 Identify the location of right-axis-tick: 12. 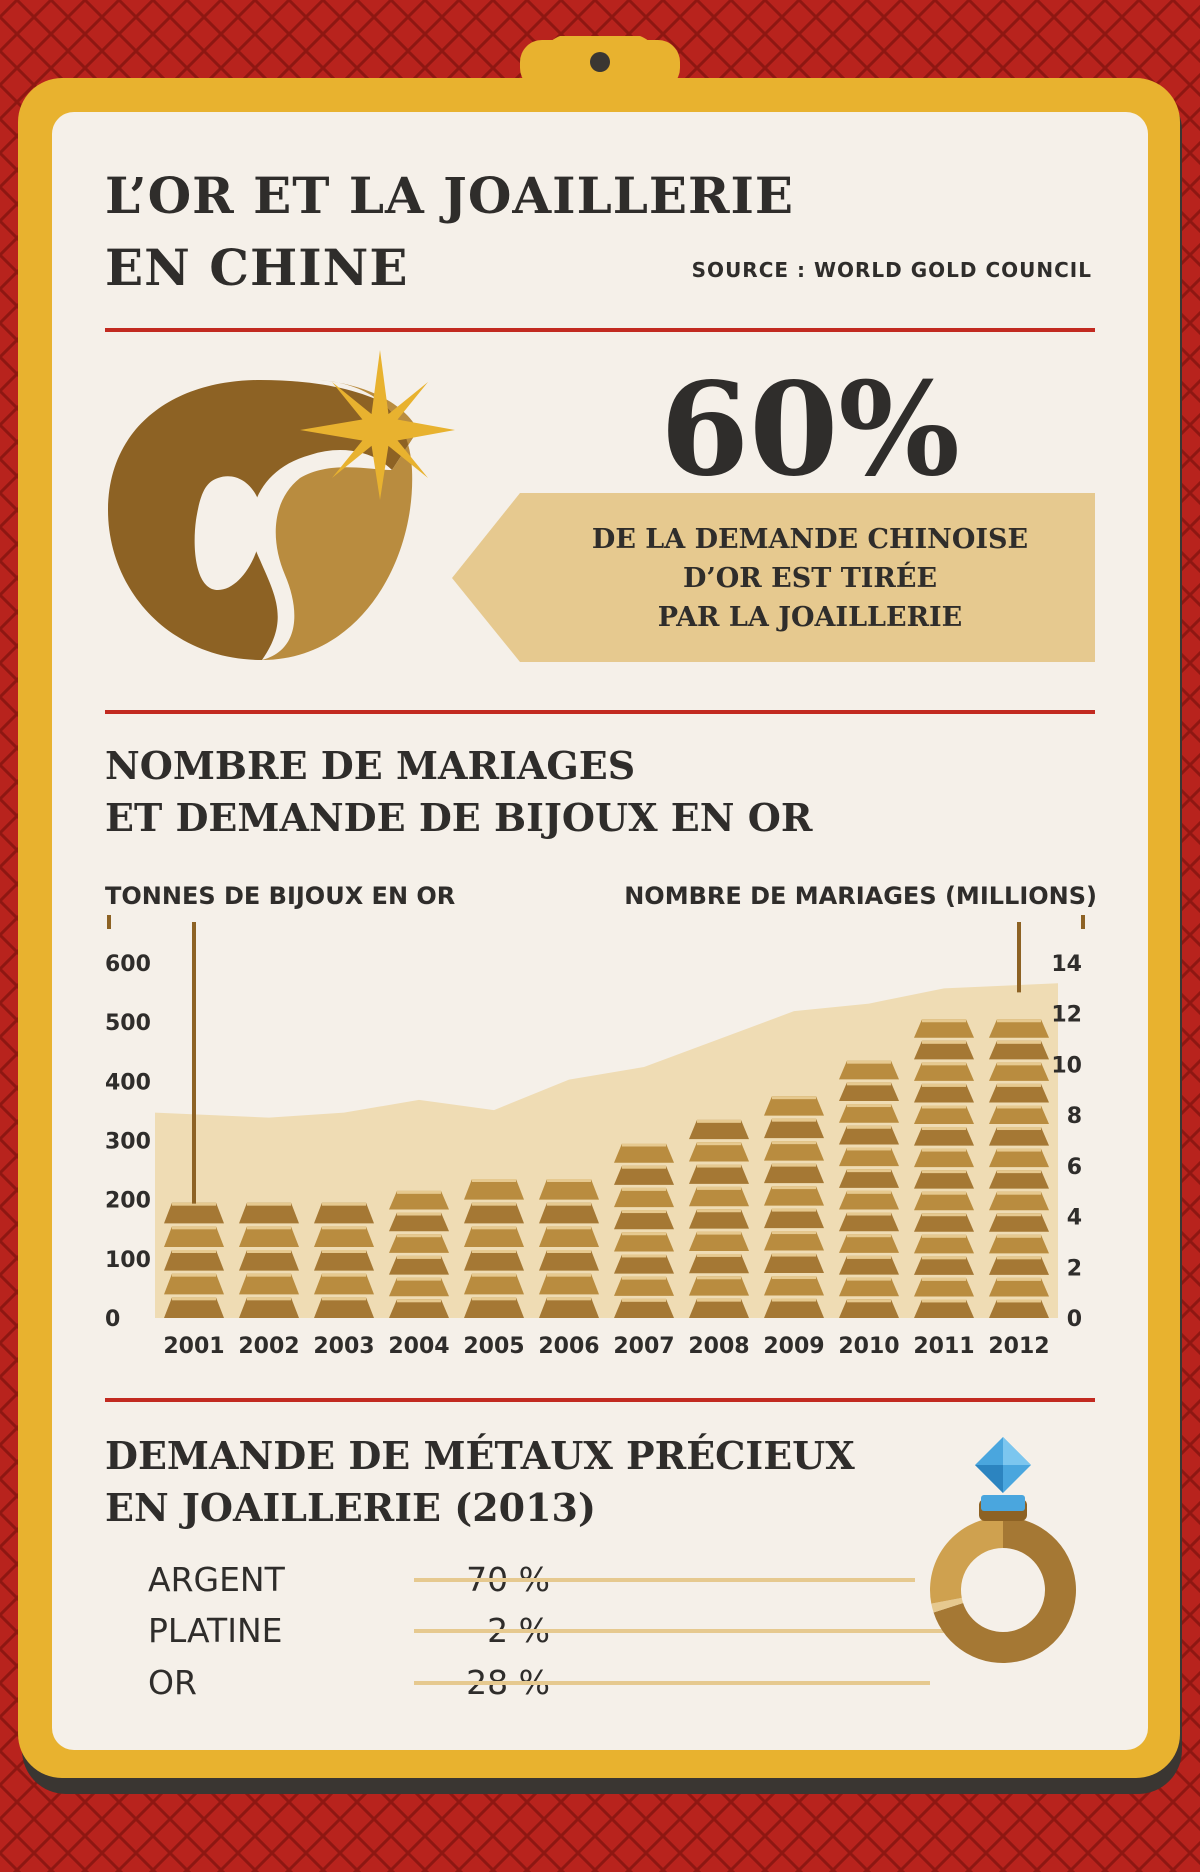
(1066, 1015).